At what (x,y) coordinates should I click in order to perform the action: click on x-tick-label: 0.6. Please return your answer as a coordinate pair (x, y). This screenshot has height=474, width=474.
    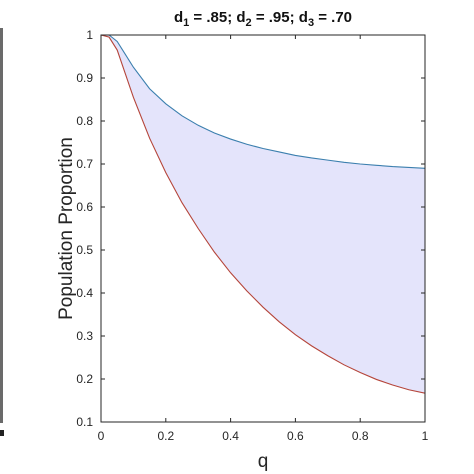
    Looking at the image, I should click on (295, 436).